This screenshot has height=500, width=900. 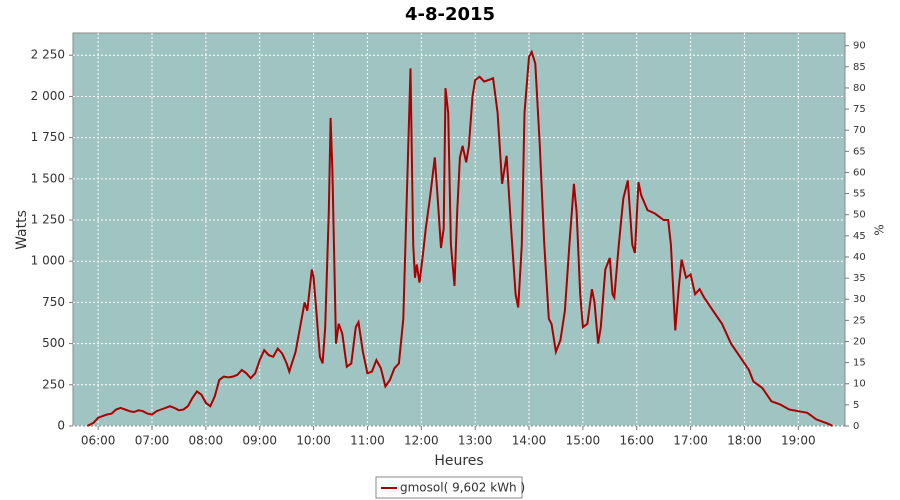 What do you see at coordinates (421, 441) in the screenshot?
I see `x-tick-label: 12:00` at bounding box center [421, 441].